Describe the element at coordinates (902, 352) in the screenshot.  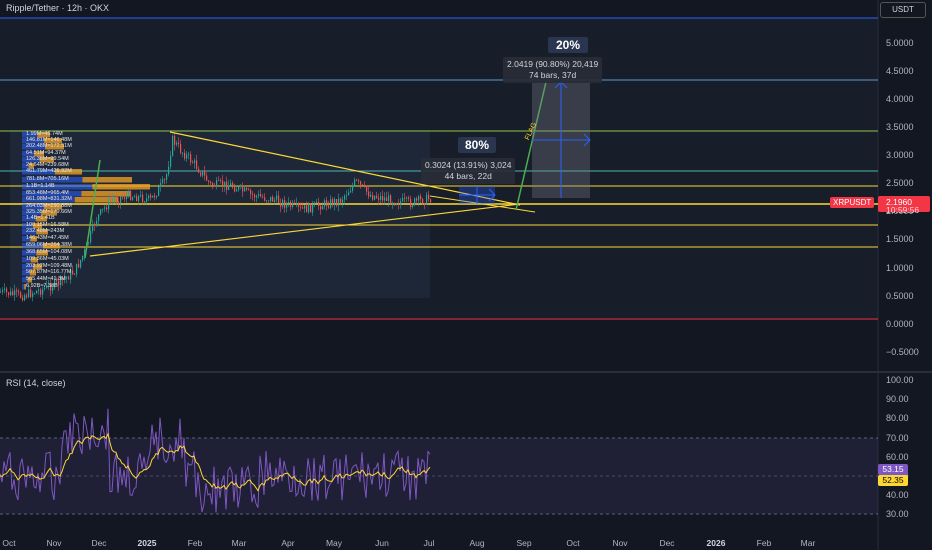
I see `price-tick-label: −0.5000` at that location.